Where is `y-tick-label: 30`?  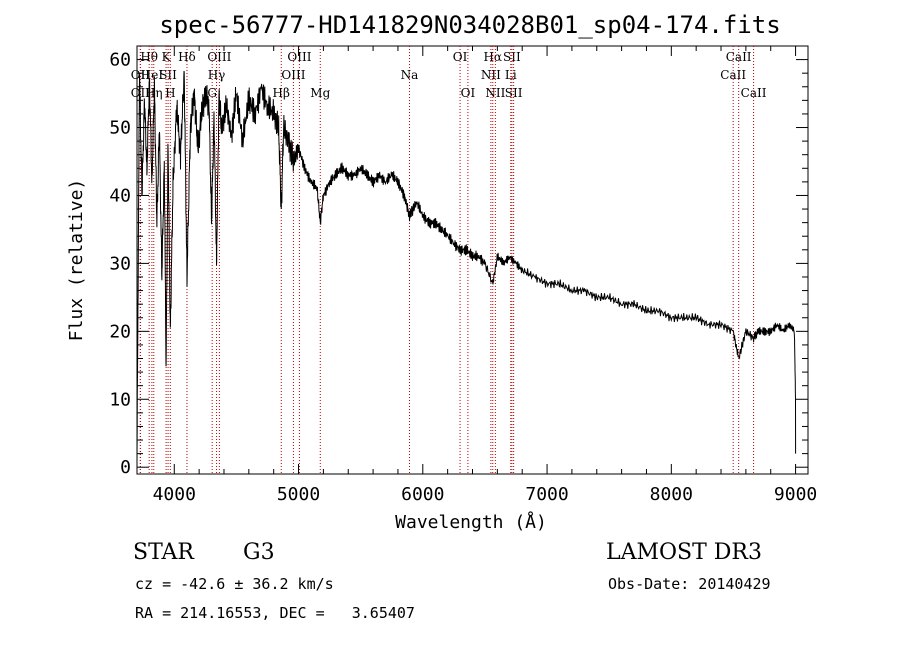
y-tick-label: 30 is located at coordinates (120, 263).